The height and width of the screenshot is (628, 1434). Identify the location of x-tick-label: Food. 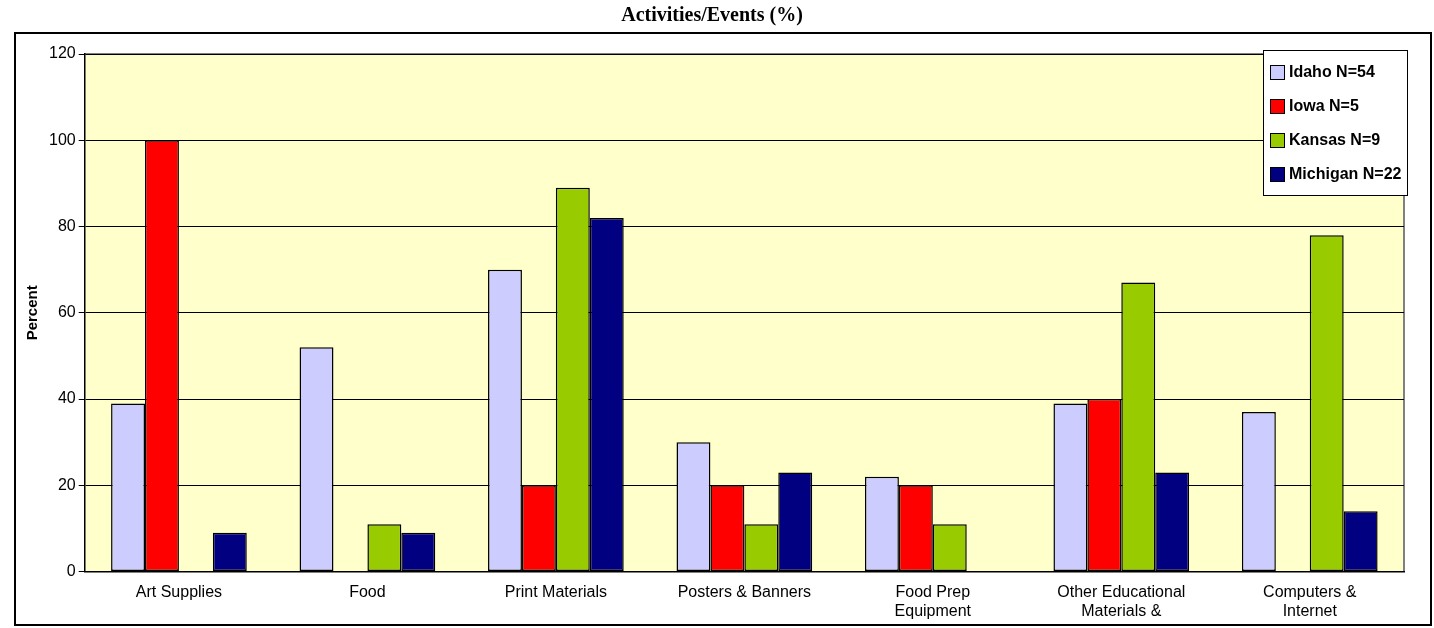
(367, 591).